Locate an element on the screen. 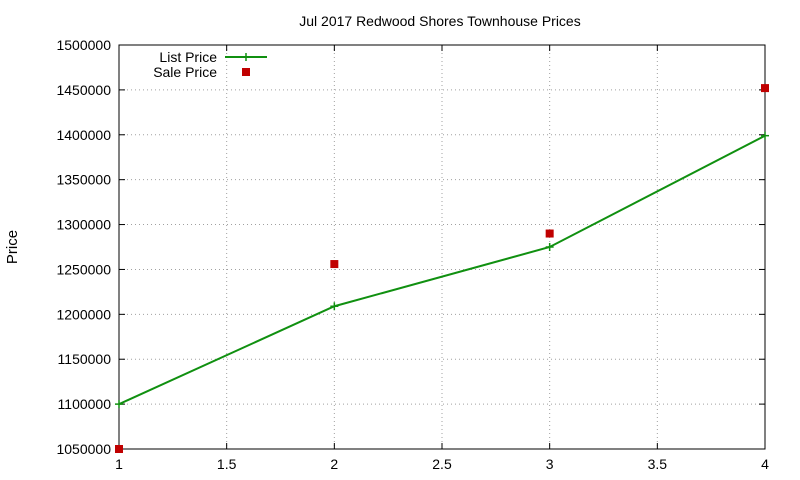 The image size is (800, 480). legend-swatch-marker is located at coordinates (246, 57).